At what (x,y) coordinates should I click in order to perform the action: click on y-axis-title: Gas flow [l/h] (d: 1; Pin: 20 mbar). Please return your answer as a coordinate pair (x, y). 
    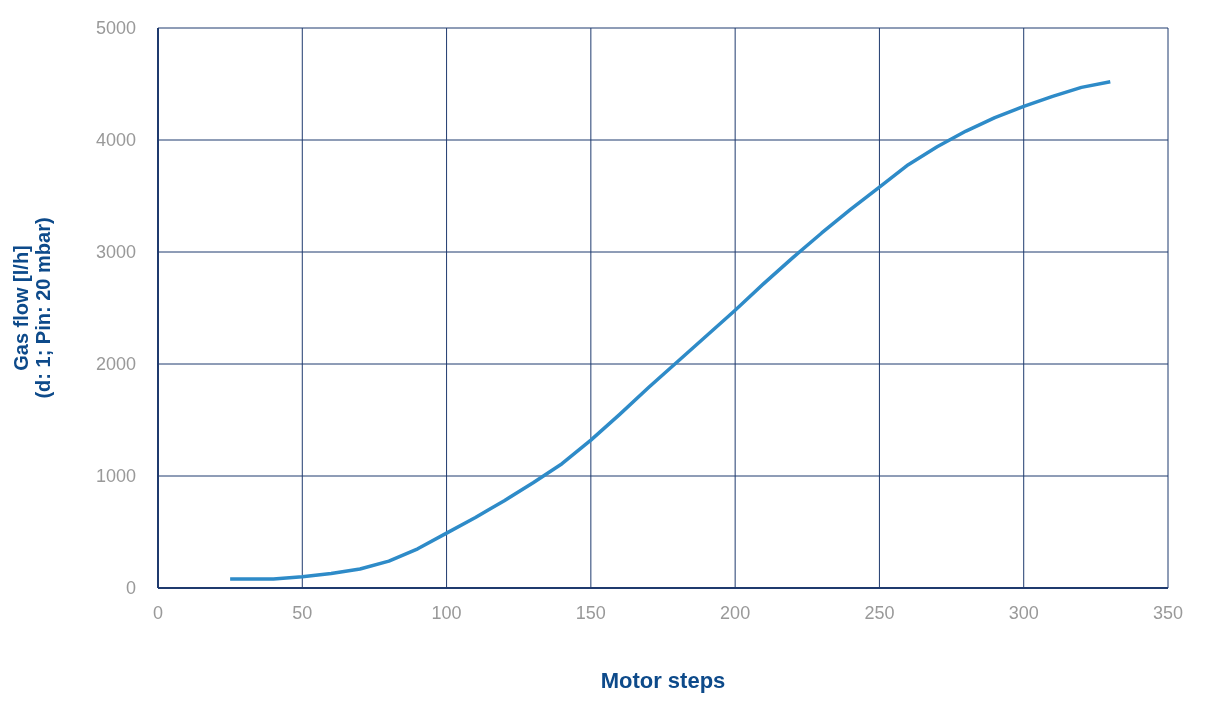
    Looking at the image, I should click on (32, 308).